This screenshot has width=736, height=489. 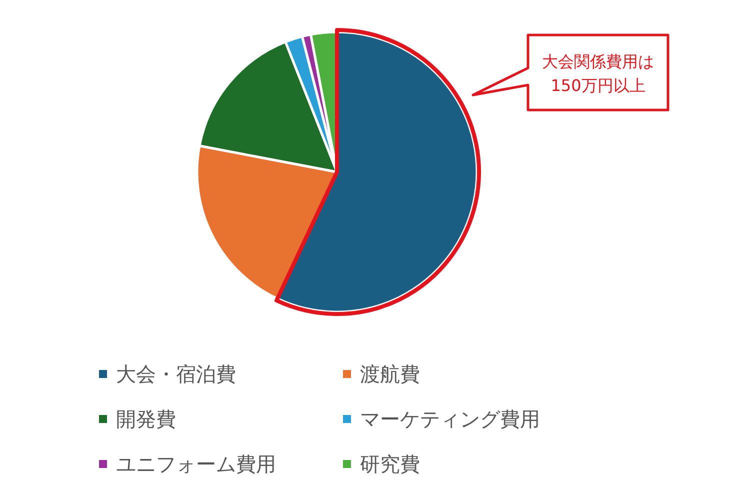 What do you see at coordinates (146, 419) in the screenshot?
I see `legend-label: 開発費` at bounding box center [146, 419].